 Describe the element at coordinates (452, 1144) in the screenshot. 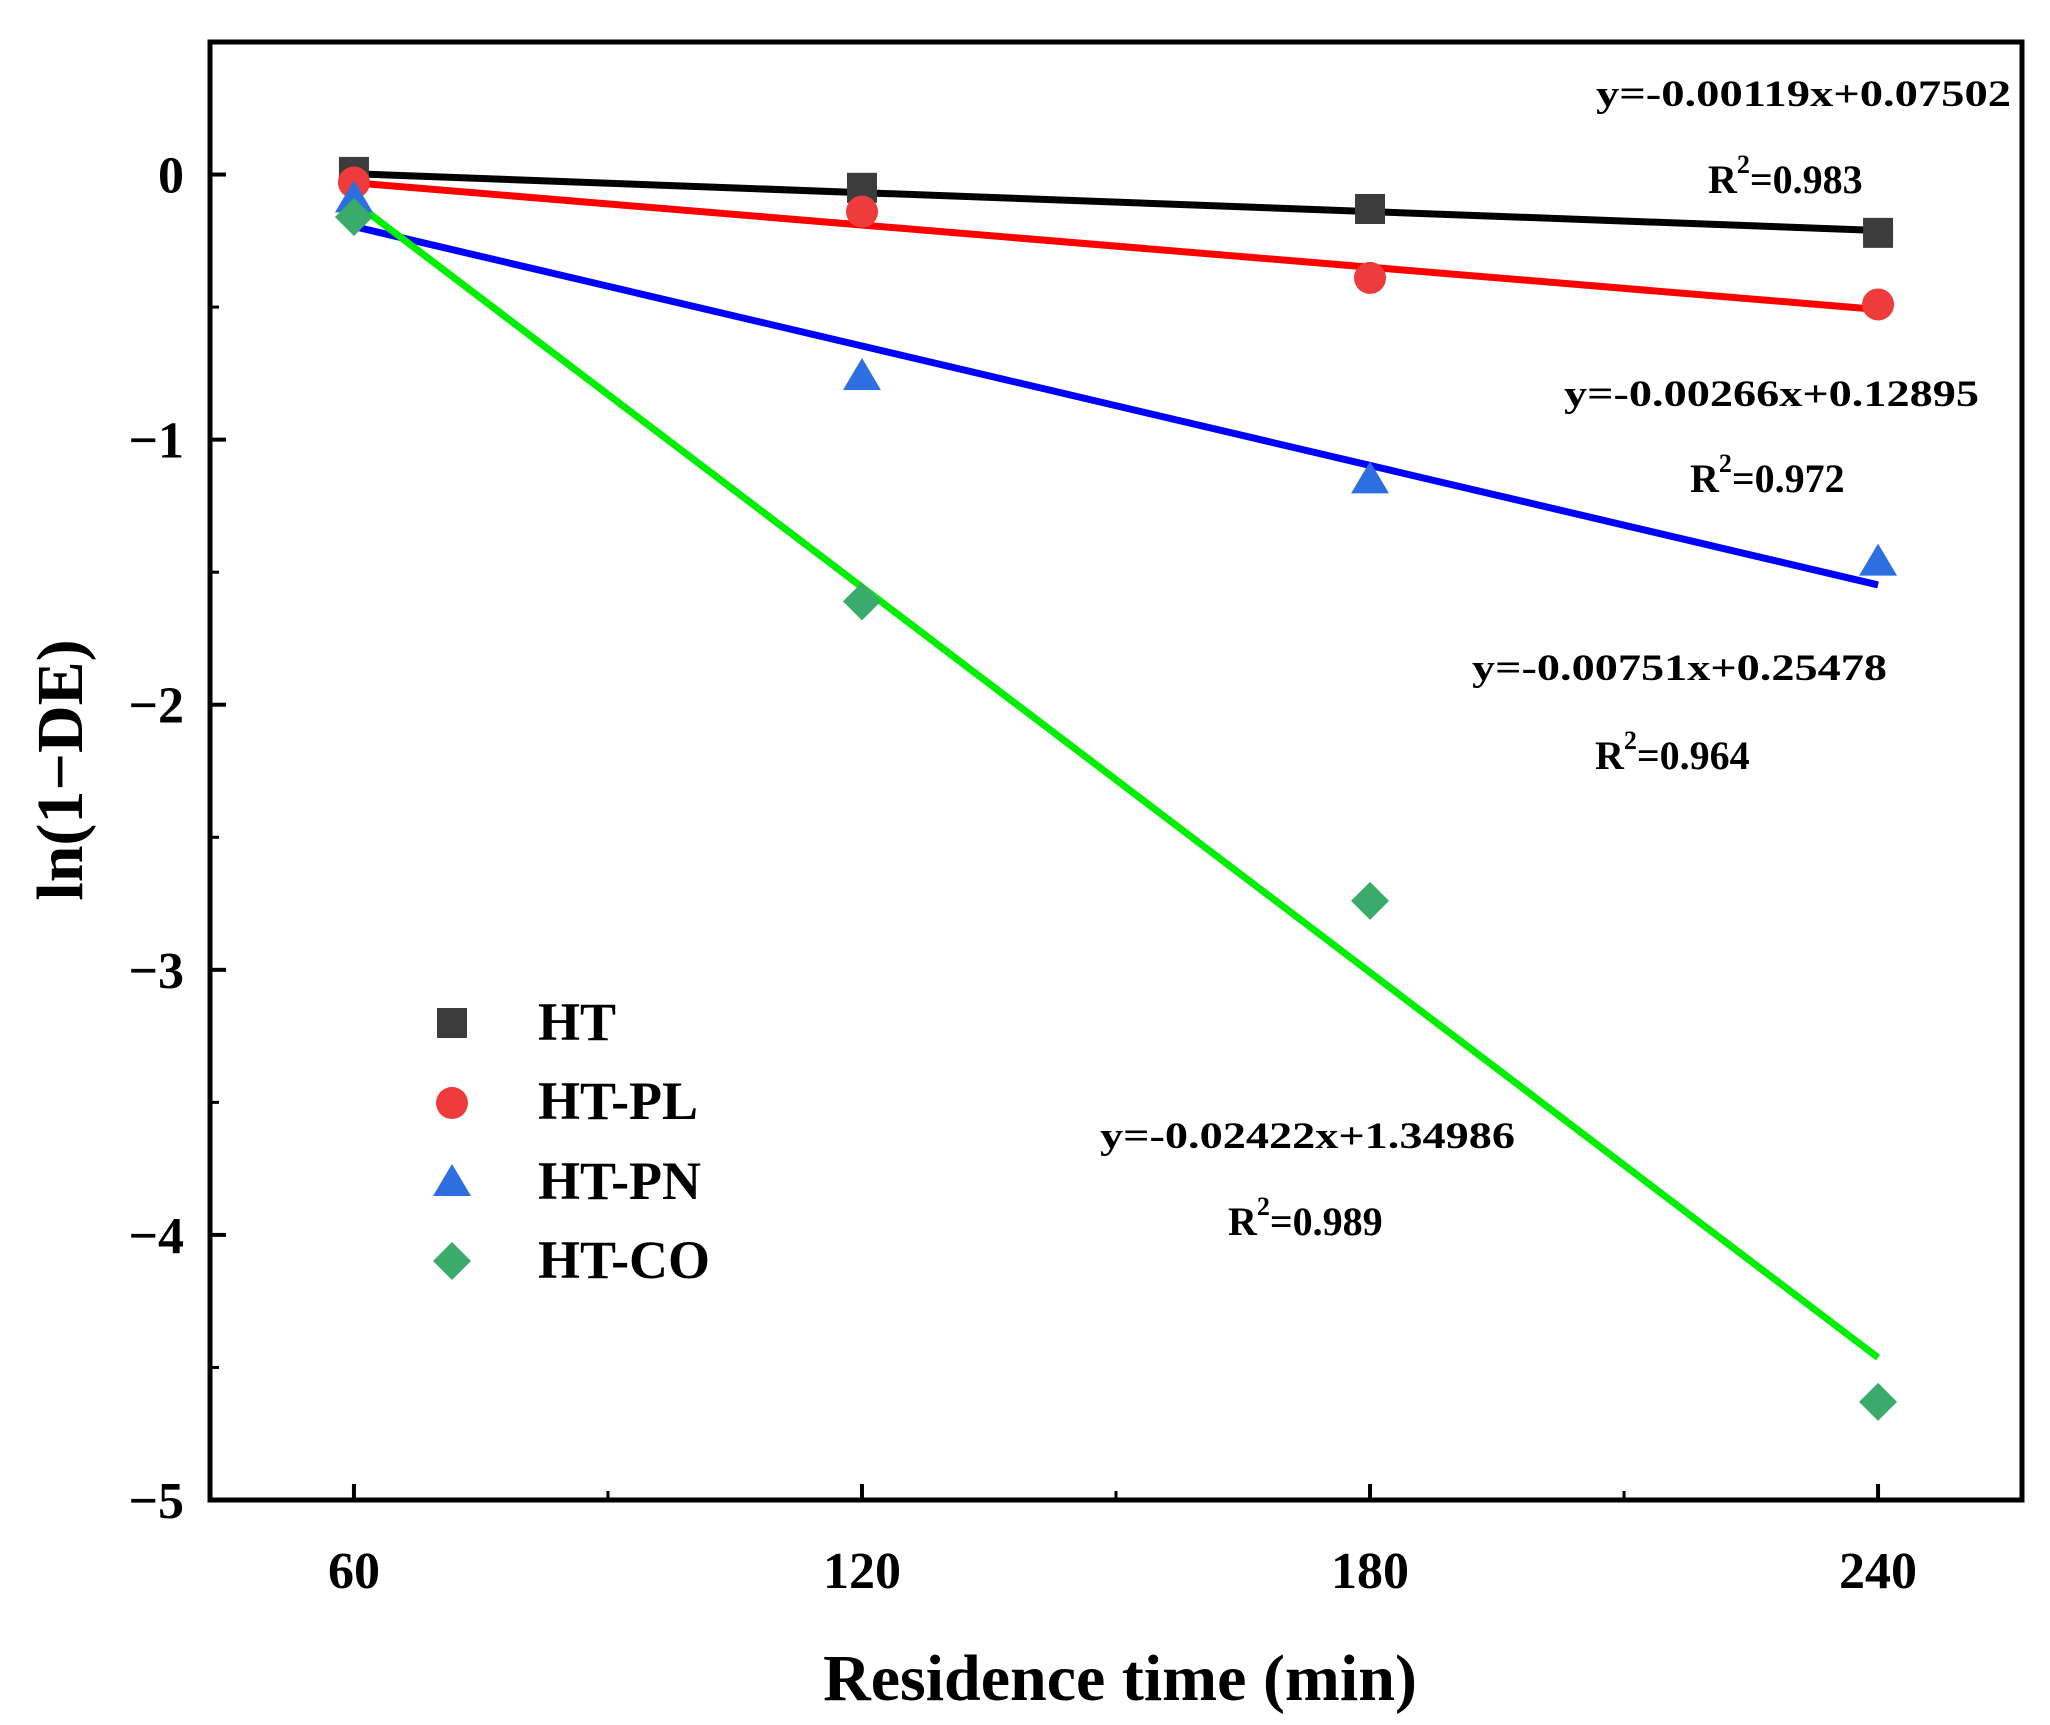

I see `legend-markers` at that location.